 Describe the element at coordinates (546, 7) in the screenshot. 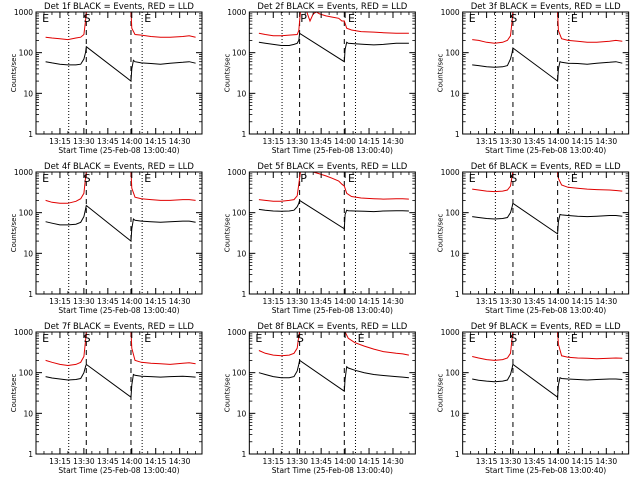

I see `panel-title: Det 3f BLACK = Events, RED = LLD` at that location.